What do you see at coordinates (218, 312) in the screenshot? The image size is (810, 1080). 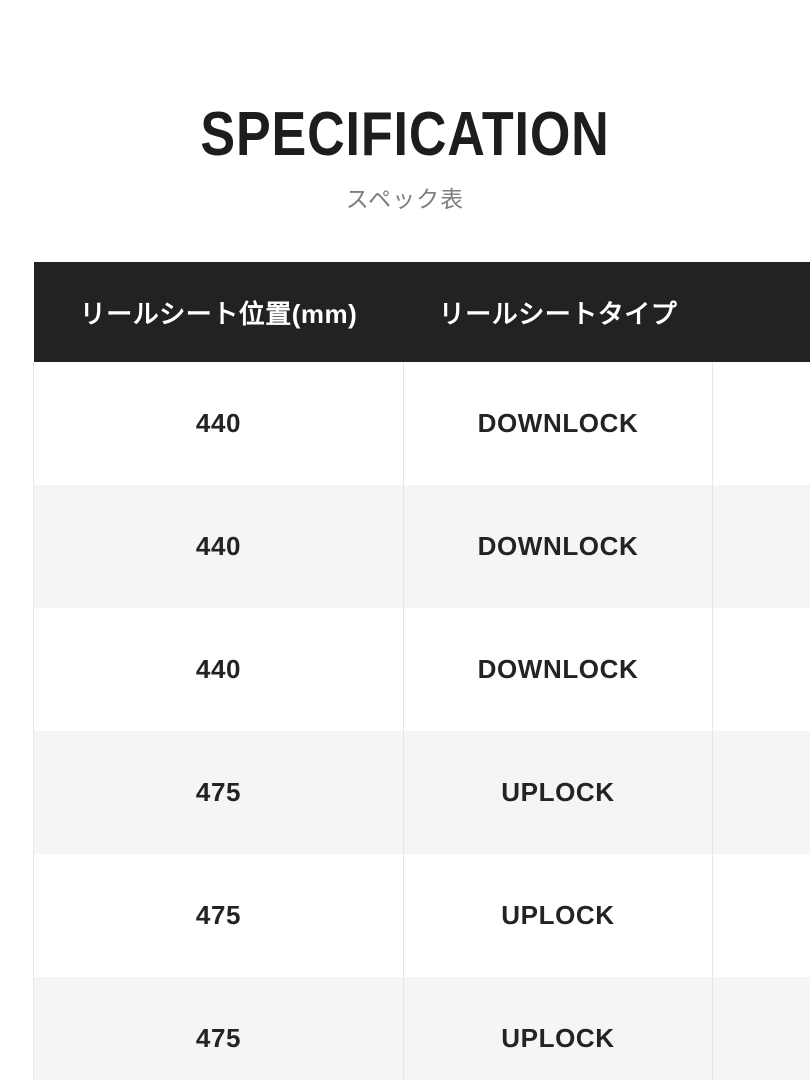 I see `column-header-reel-seat-position: リールシート位置(mm)` at bounding box center [218, 312].